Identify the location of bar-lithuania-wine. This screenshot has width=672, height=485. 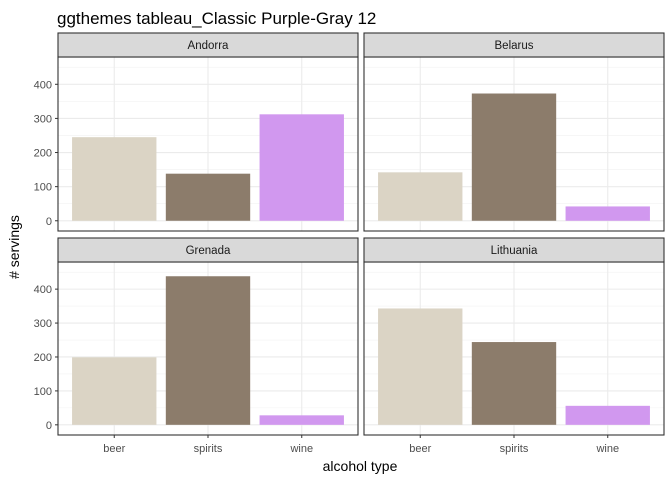
(607, 415).